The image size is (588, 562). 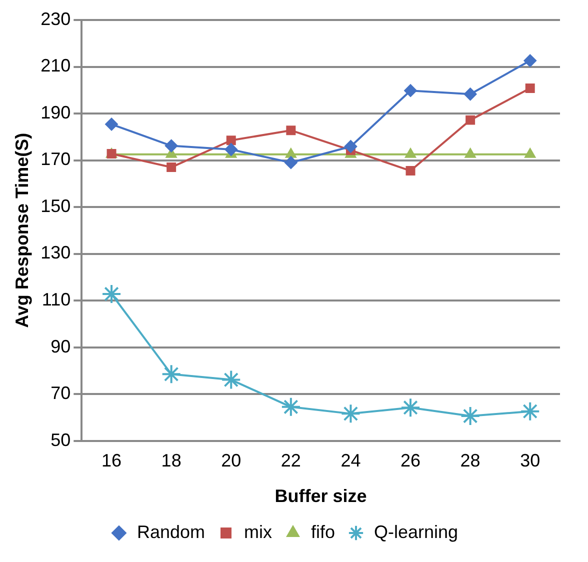 I want to click on legend-label: mix, so click(x=258, y=532).